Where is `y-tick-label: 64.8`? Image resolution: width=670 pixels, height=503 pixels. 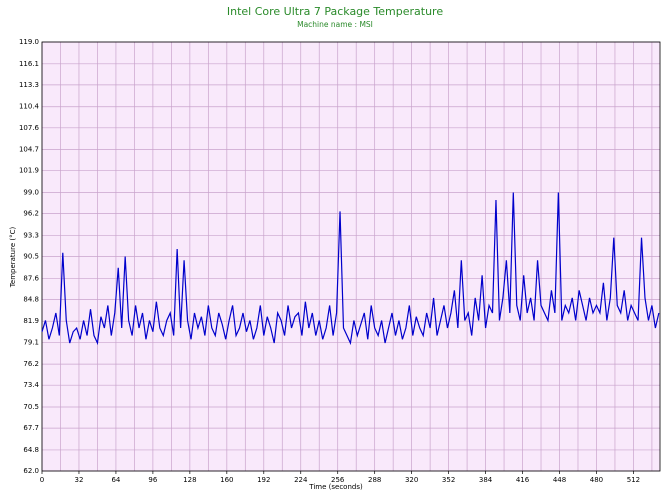 y-tick-label: 64.8 is located at coordinates (31, 450).